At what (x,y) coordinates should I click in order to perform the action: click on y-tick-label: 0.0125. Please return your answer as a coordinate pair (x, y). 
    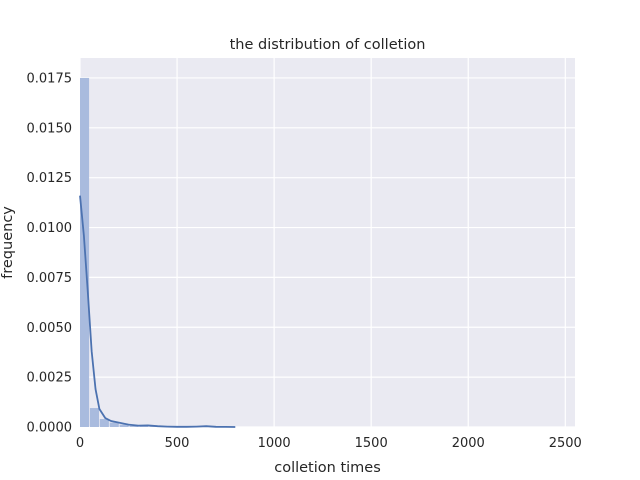
    Looking at the image, I should click on (50, 178).